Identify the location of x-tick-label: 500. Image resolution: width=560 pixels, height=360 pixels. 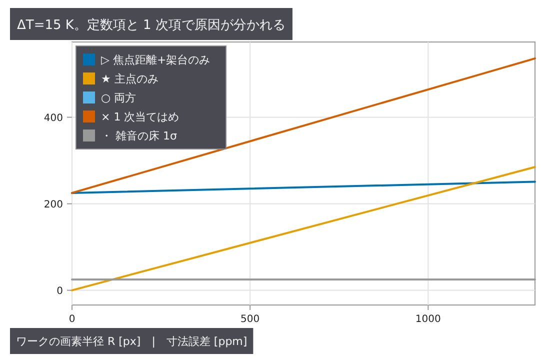
(250, 319).